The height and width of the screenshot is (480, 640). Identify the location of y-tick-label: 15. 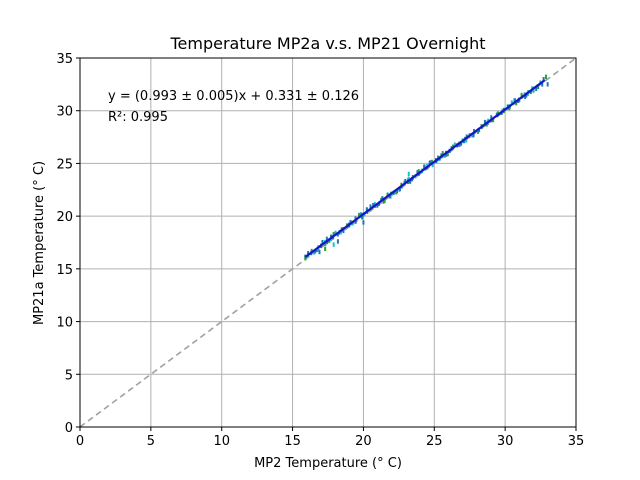
(64, 270).